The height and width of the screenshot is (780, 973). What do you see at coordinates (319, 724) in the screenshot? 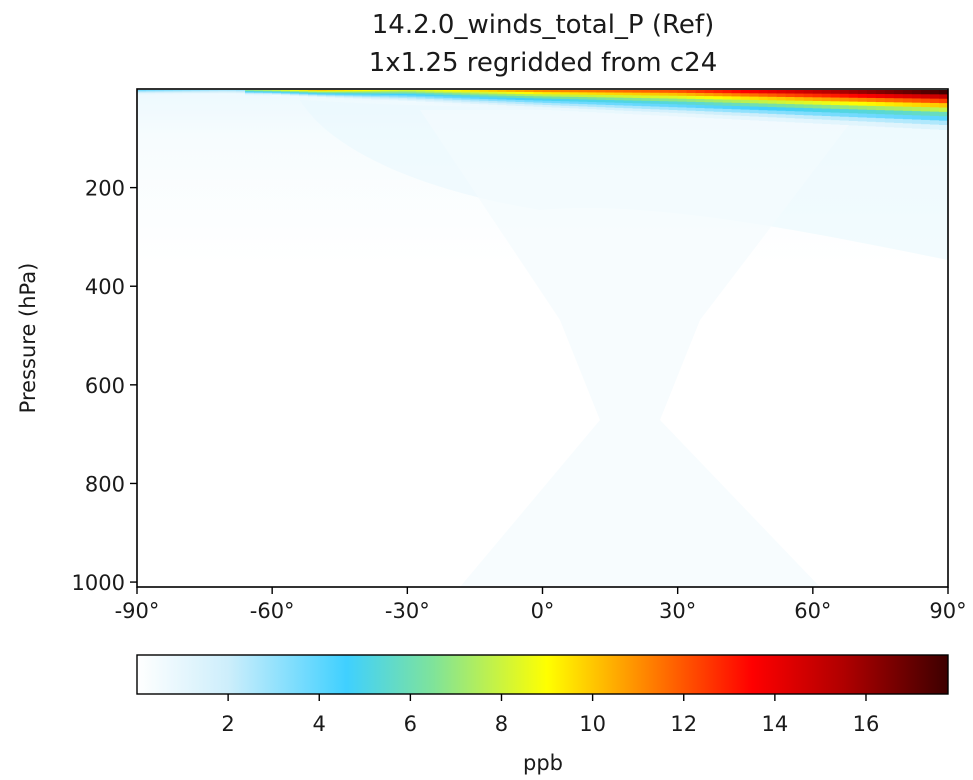
I see `colorbar-tick-label: 4` at bounding box center [319, 724].